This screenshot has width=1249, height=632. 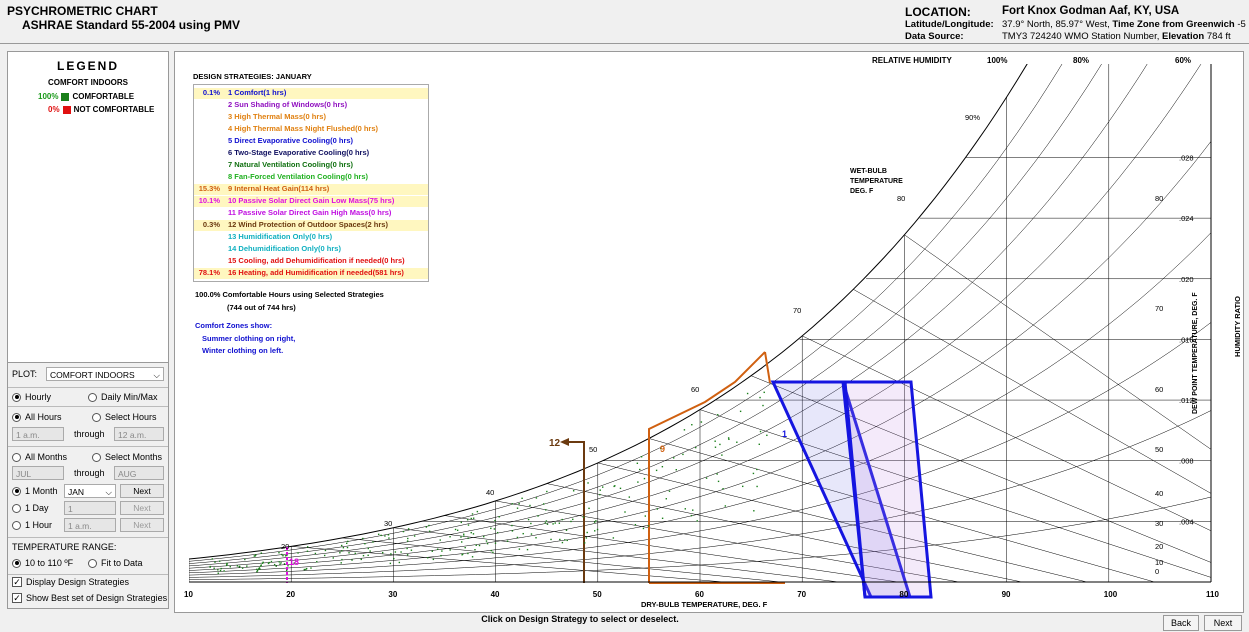 I want to click on strategy-item: 4 High Thermal Mass Night Flushed(0 hrs), so click(x=311, y=129).